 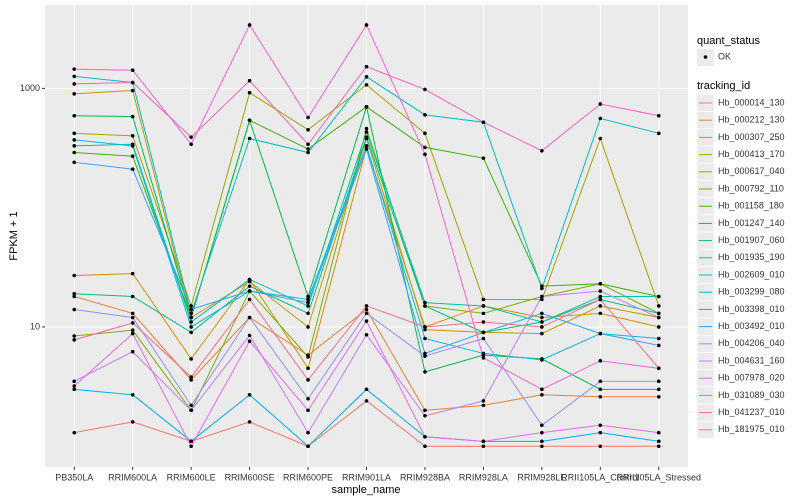 What do you see at coordinates (366, 477) in the screenshot?
I see `x-tick-label: RRIM901LA` at bounding box center [366, 477].